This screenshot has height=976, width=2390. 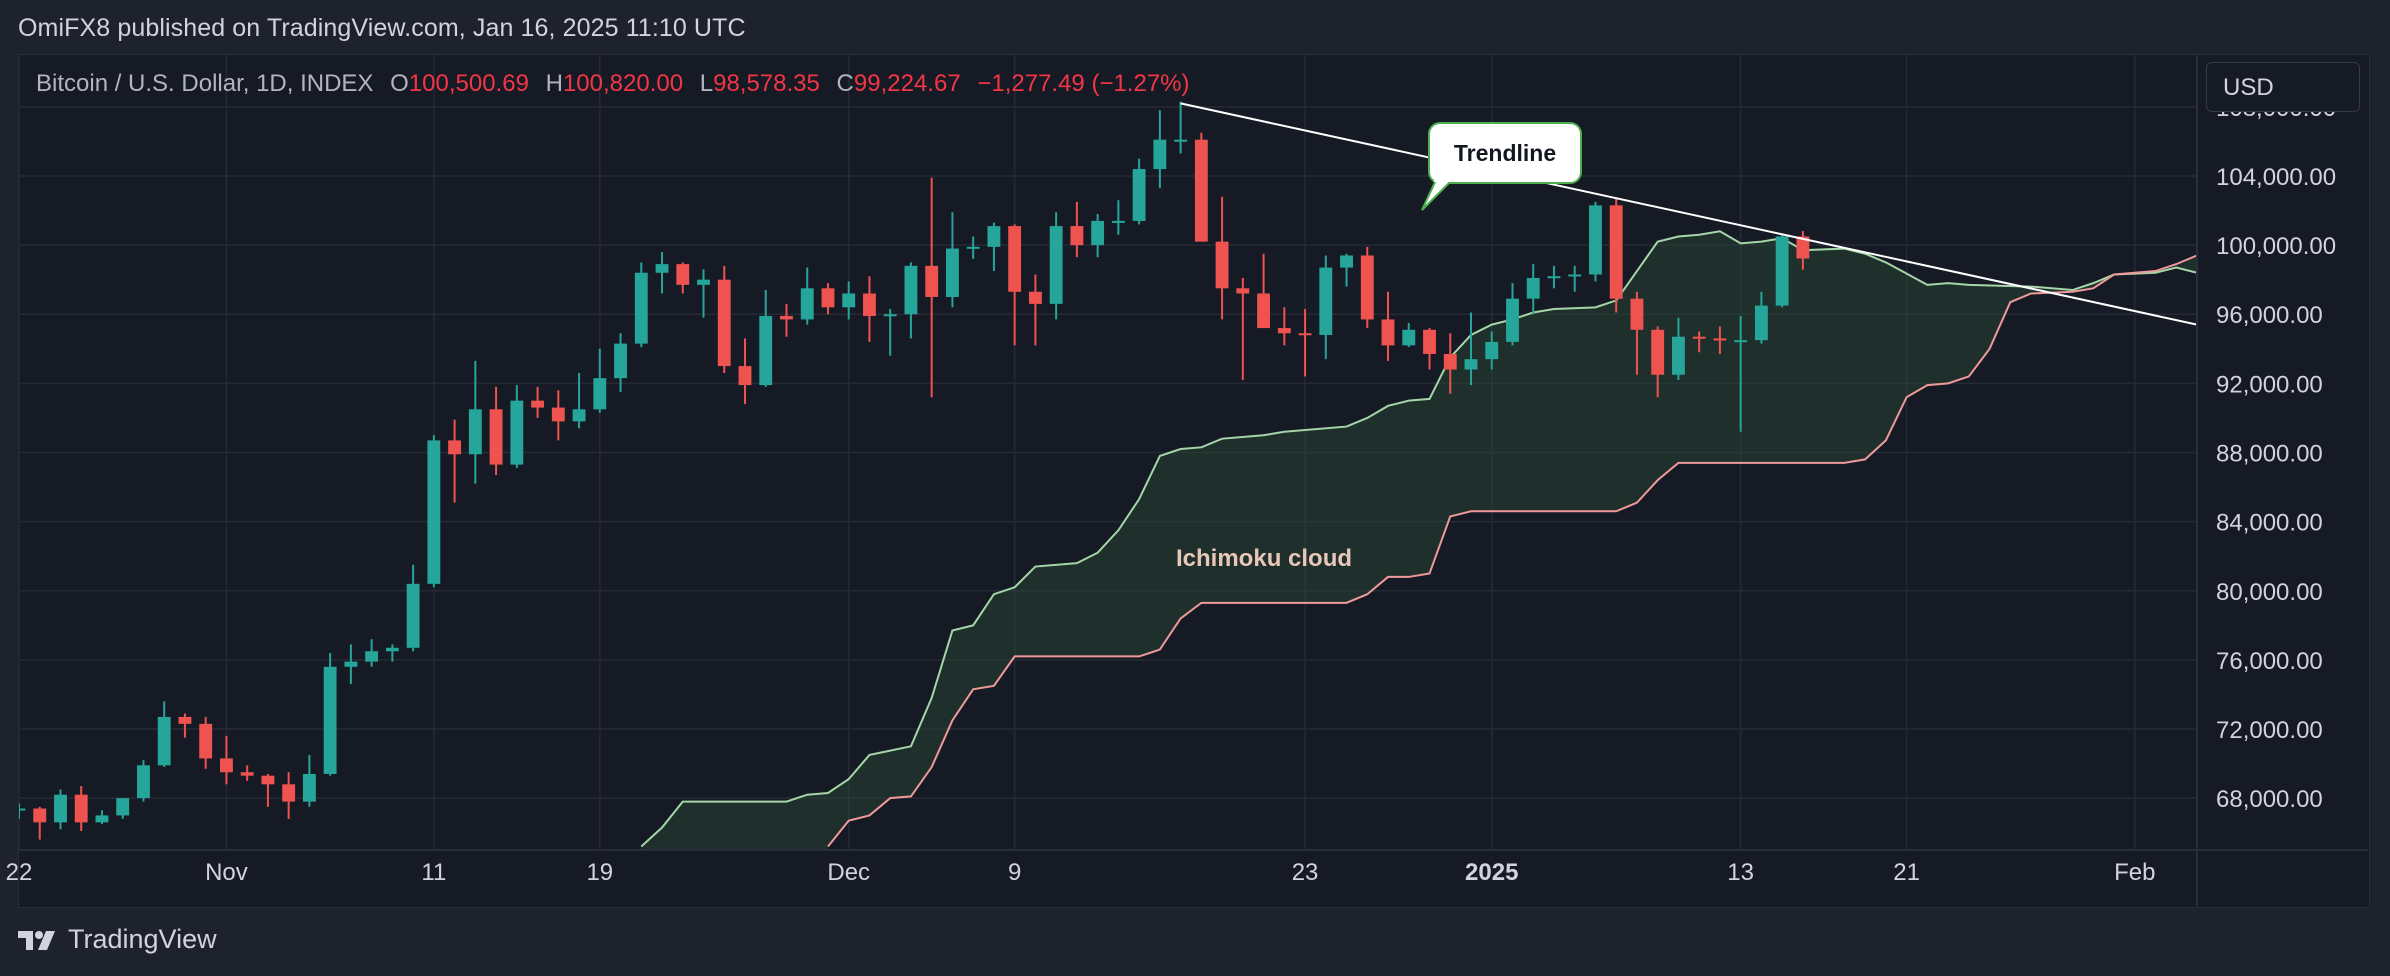 I want to click on y-tick-label: 84,000.00, so click(x=2269, y=523).